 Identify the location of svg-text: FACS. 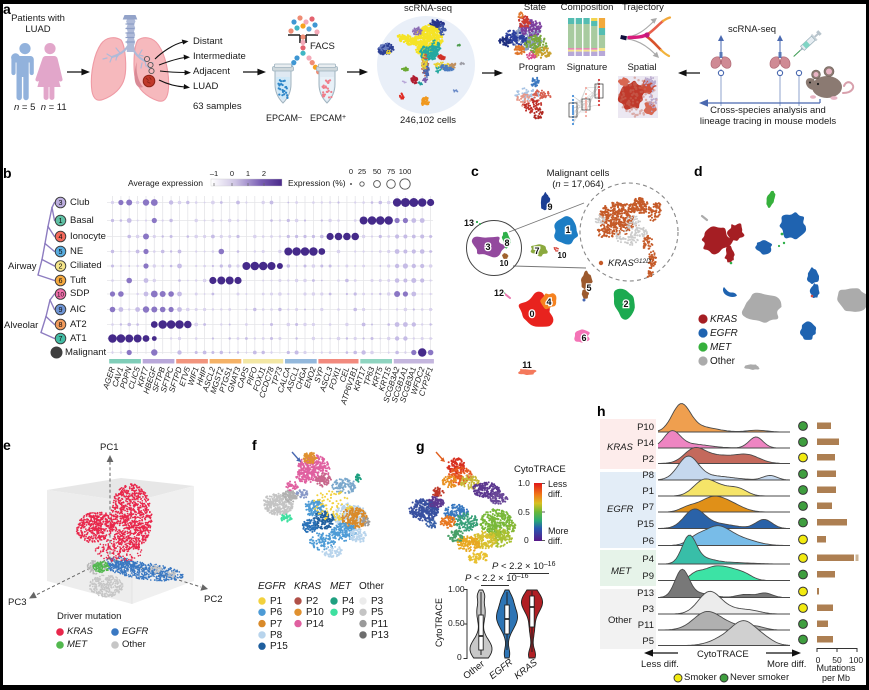
(322, 46).